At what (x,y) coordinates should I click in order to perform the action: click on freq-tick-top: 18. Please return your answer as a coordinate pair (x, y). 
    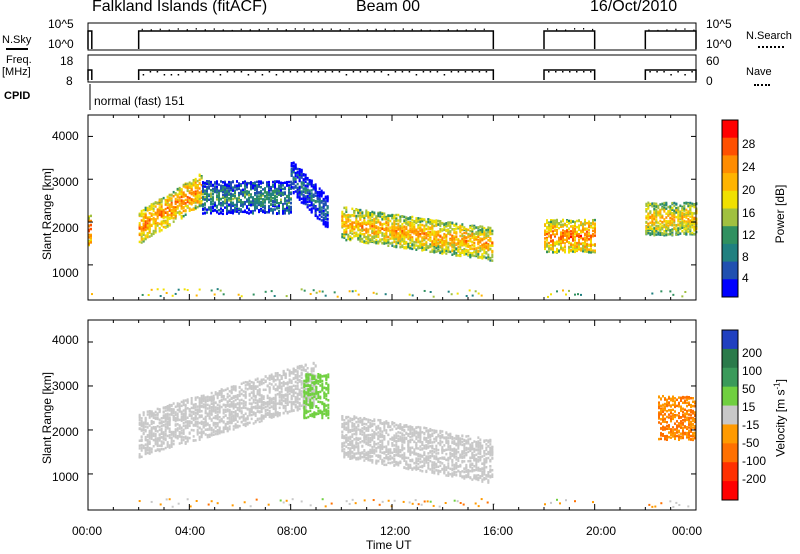
    Looking at the image, I should click on (67, 61).